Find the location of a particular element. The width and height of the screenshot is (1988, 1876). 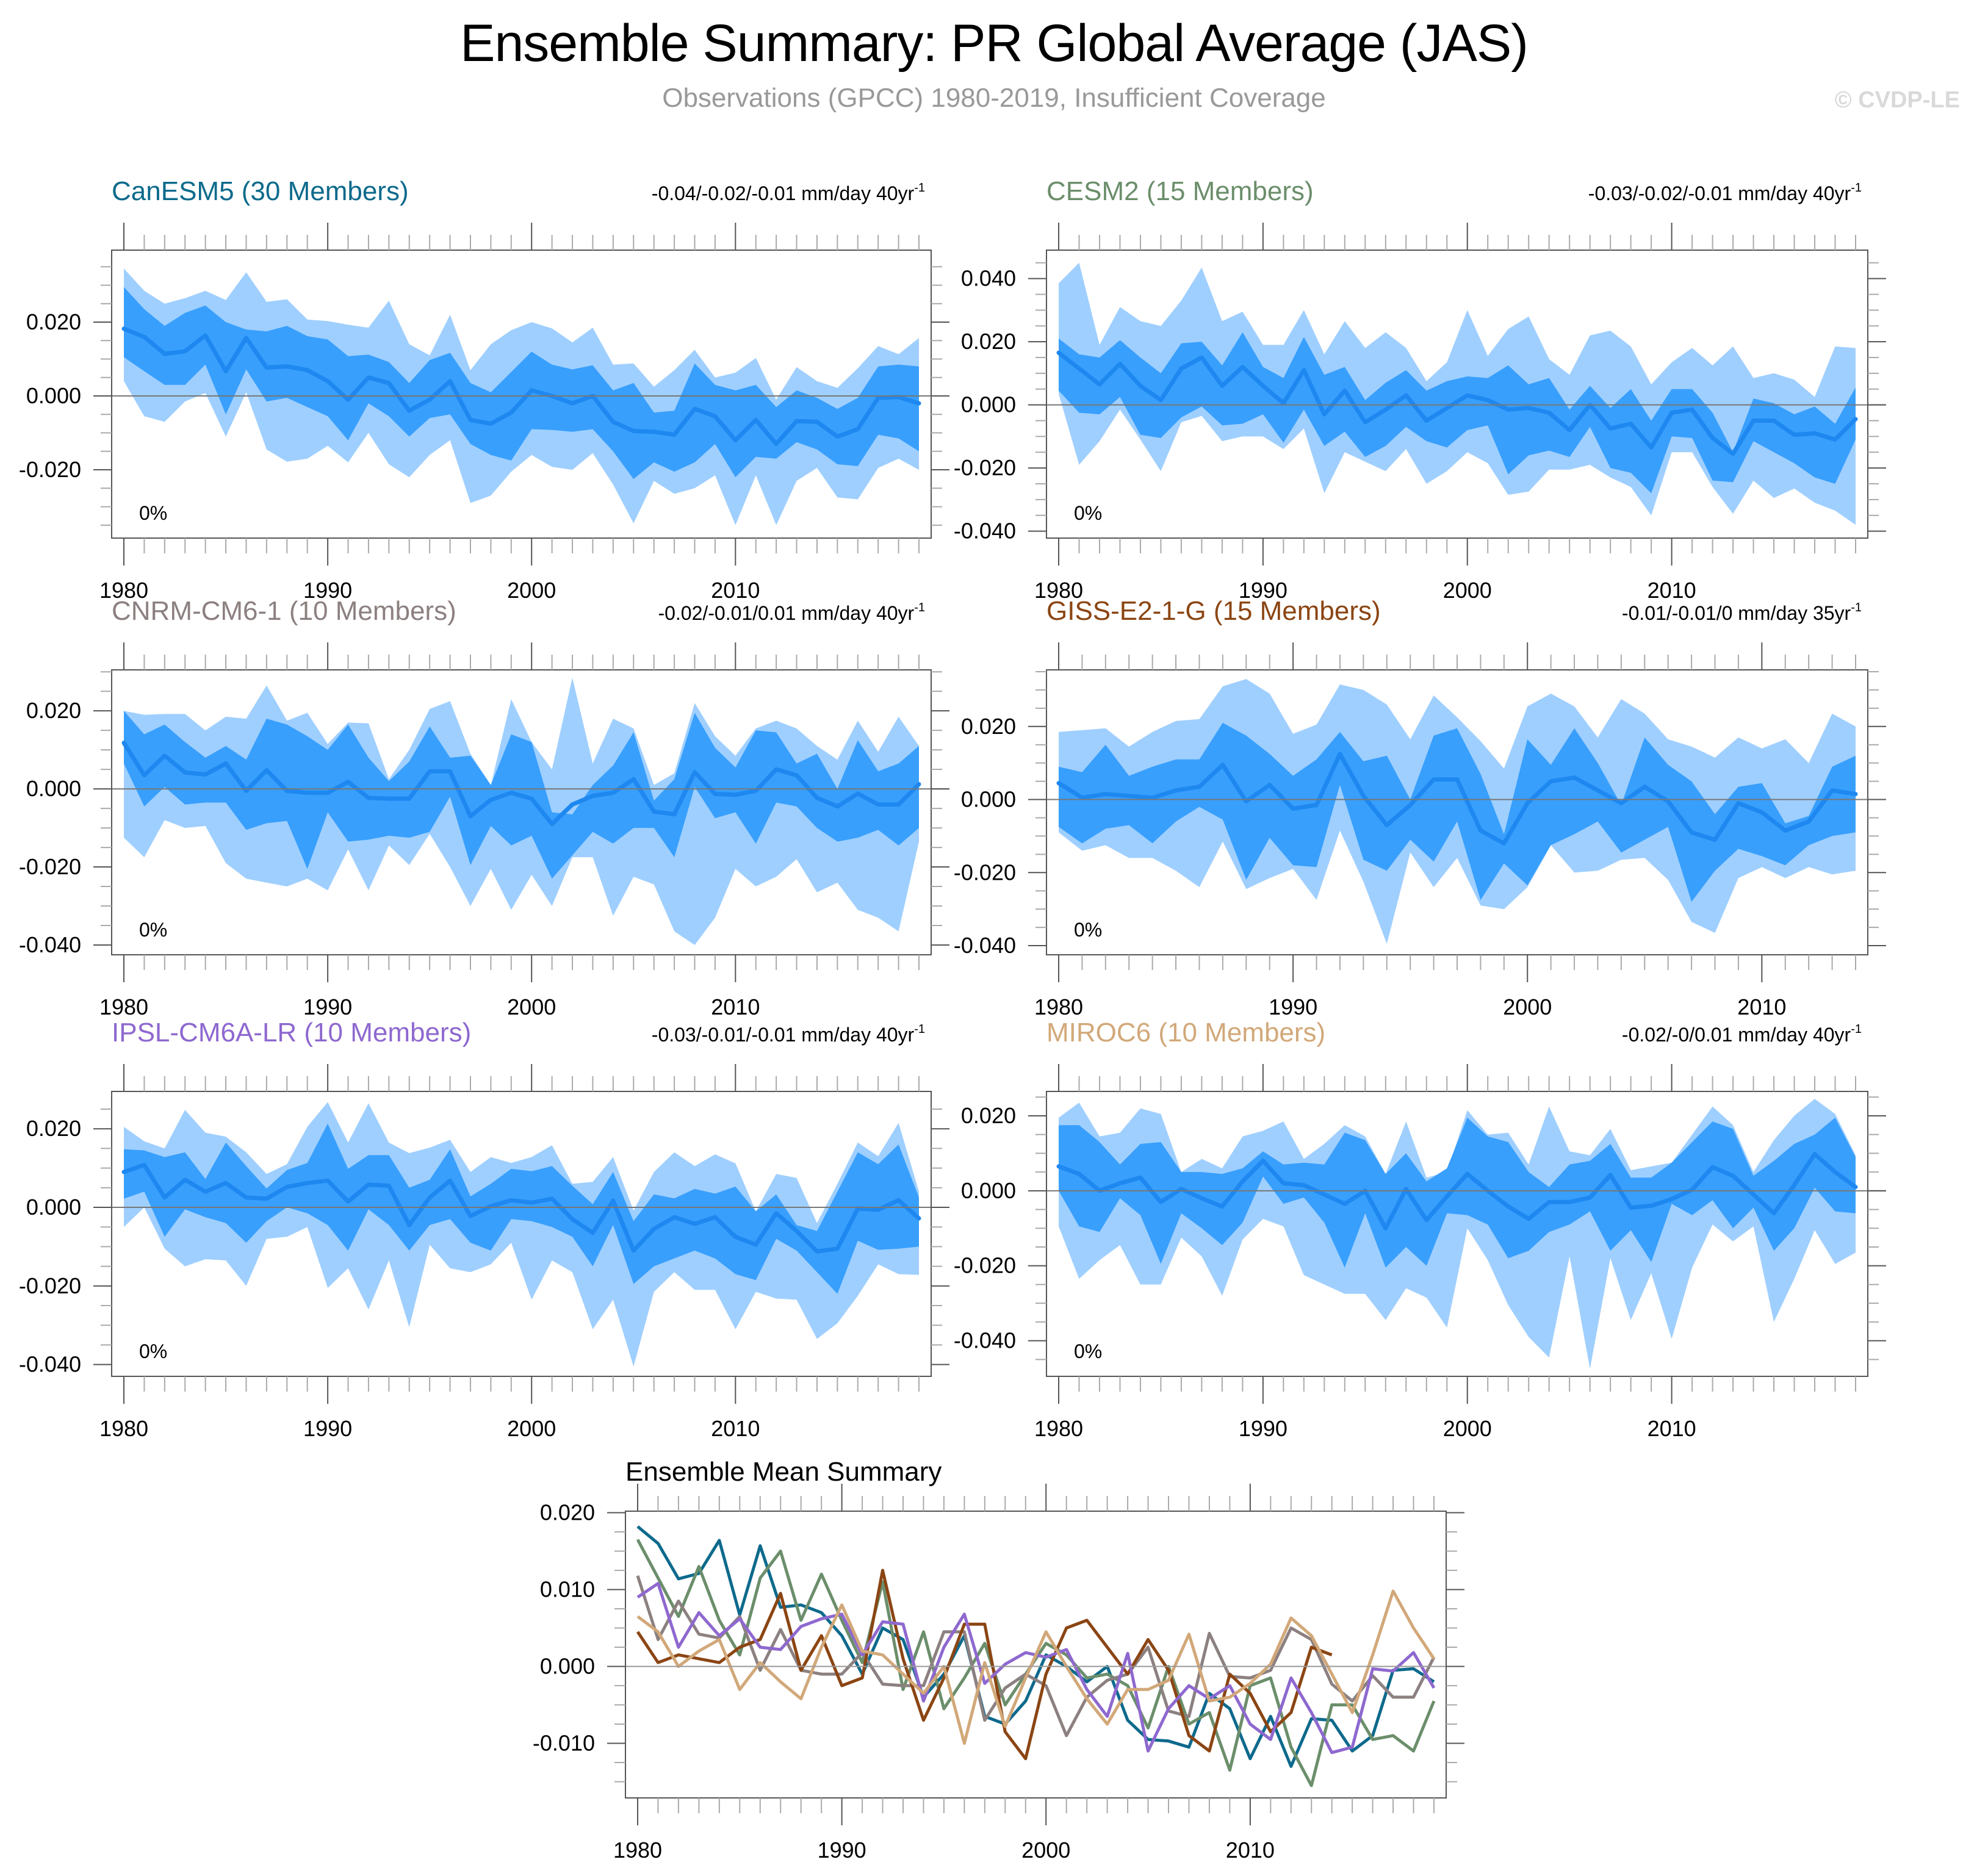

panel-title: MIROC6 (10 Members) is located at coordinates (1185, 1033).